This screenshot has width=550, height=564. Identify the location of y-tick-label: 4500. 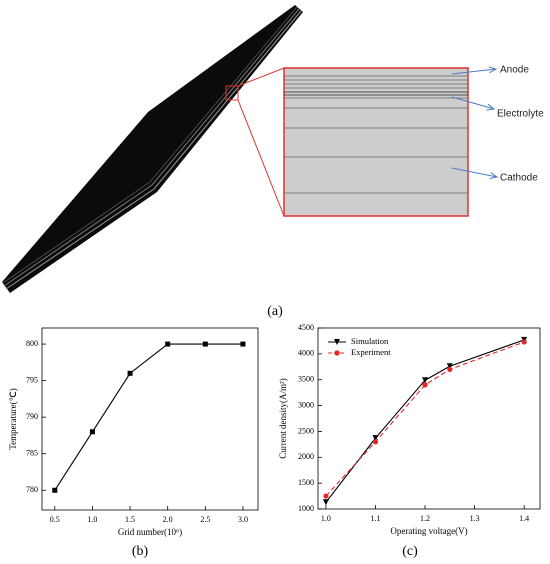
(306, 327).